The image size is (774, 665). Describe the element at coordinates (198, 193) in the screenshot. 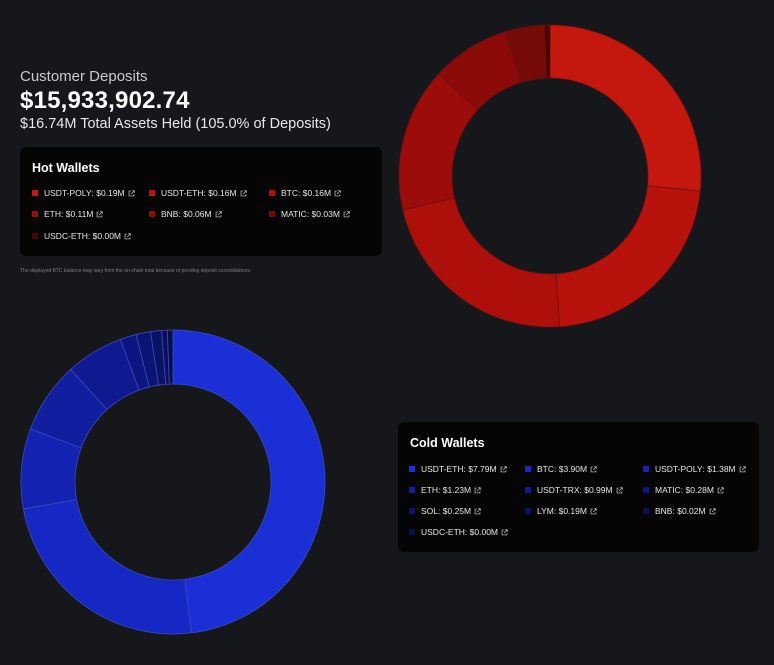

I see `legend-item-usdt-eth: USDT-ETH: $0.16M` at that location.